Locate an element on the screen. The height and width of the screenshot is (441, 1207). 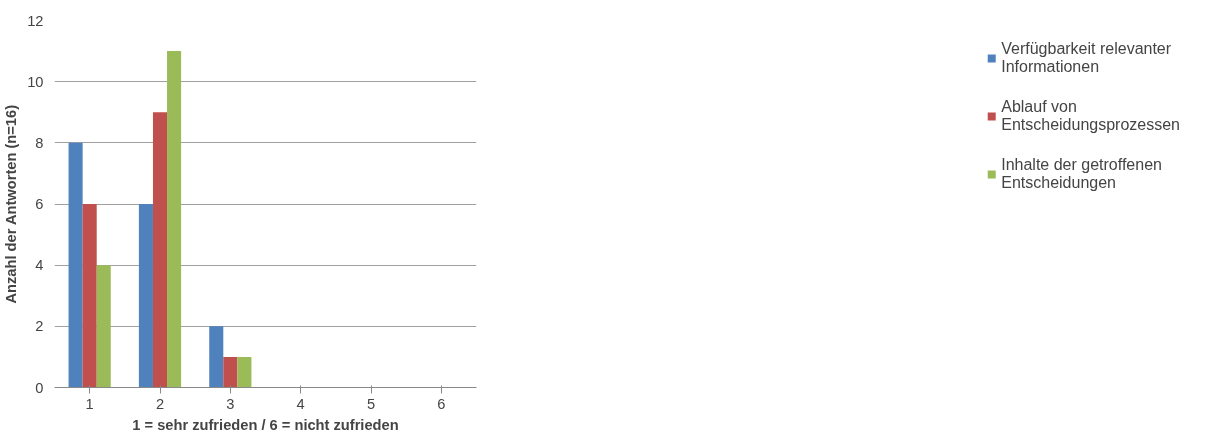
legend-label: Inhalte der getroffenen Entscheidungen is located at coordinates (1081, 174).